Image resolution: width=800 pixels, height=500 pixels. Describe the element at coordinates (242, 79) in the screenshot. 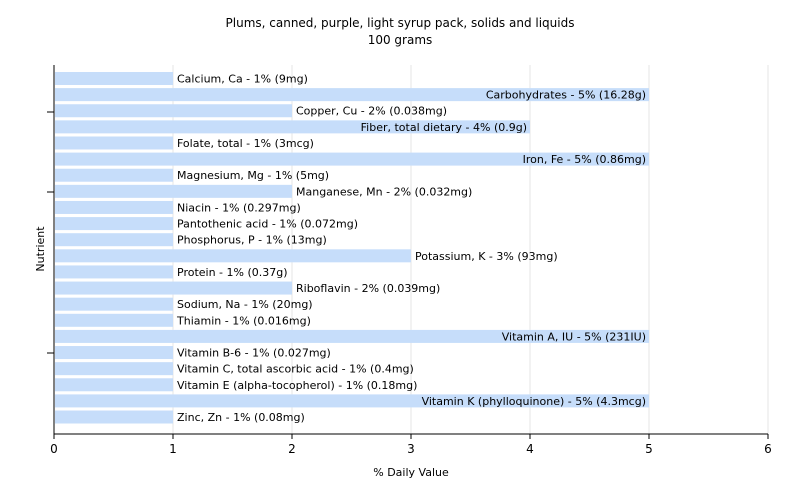

I see `bar-label: Calcium, Ca - 1% (9mg)` at that location.